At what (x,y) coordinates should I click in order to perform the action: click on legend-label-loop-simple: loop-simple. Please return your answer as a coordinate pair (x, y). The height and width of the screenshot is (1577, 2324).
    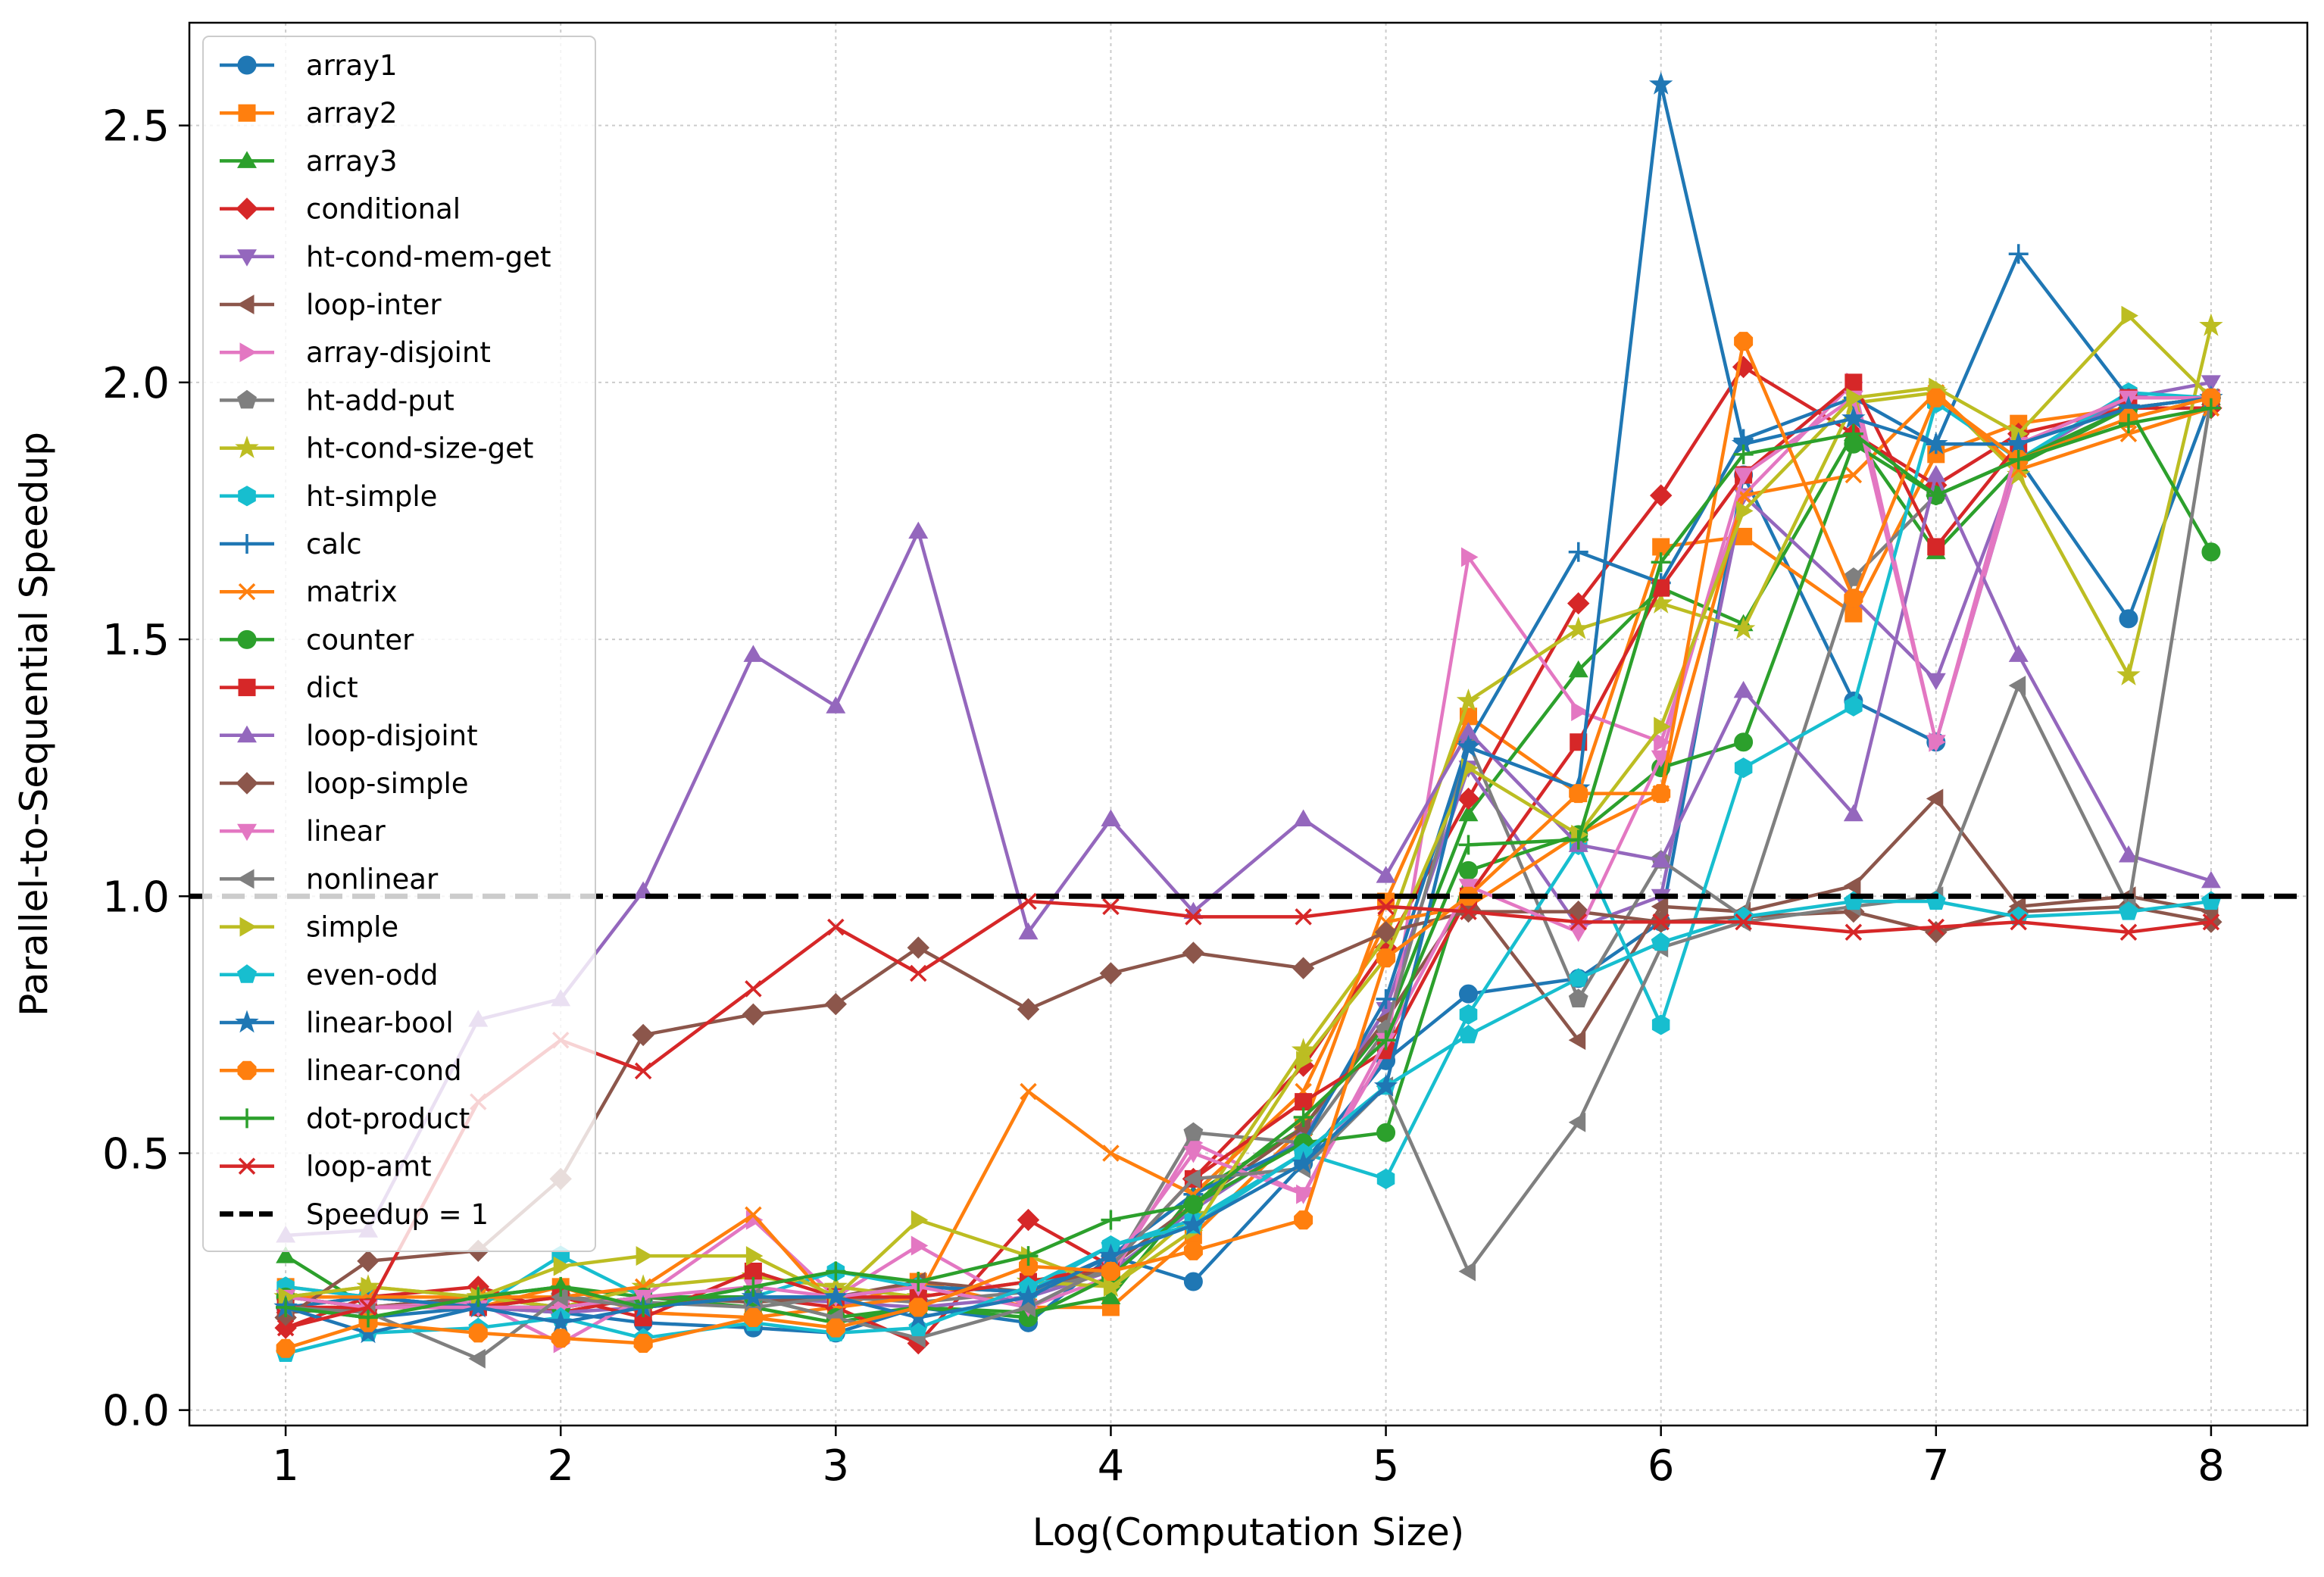
    Looking at the image, I should click on (387, 784).